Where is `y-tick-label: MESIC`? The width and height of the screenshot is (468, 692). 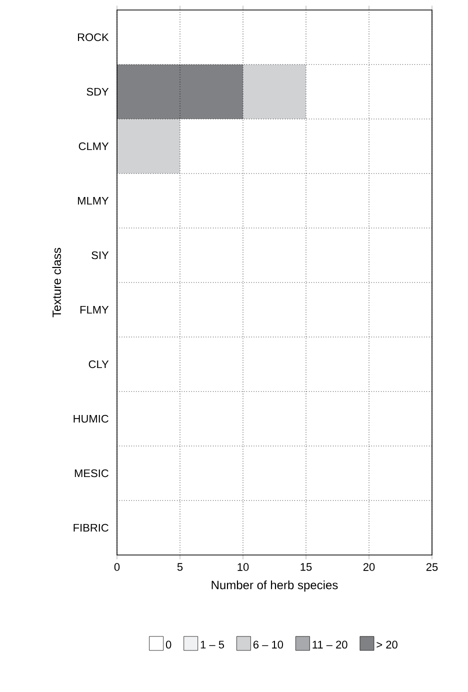 y-tick-label: MESIC is located at coordinates (91, 473).